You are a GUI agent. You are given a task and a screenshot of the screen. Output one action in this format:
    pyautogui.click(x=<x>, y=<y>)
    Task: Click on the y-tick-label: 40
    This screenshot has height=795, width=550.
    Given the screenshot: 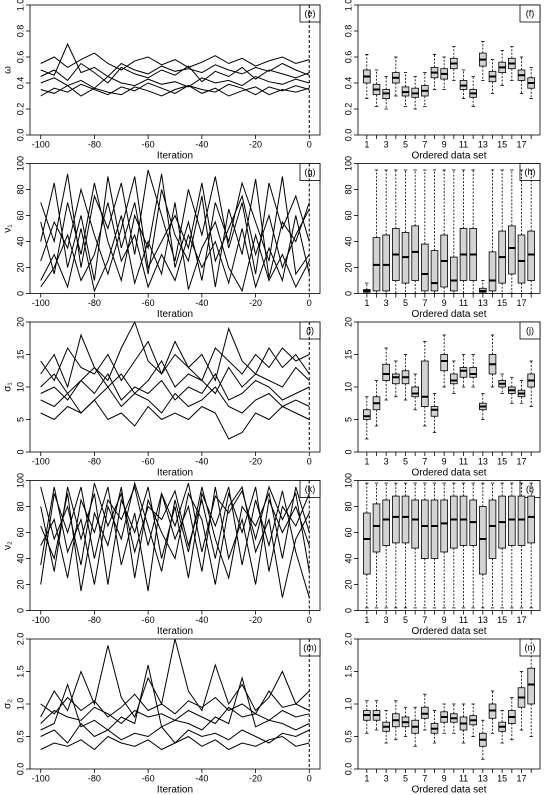 What is the action you would take?
    pyautogui.click(x=20, y=241)
    